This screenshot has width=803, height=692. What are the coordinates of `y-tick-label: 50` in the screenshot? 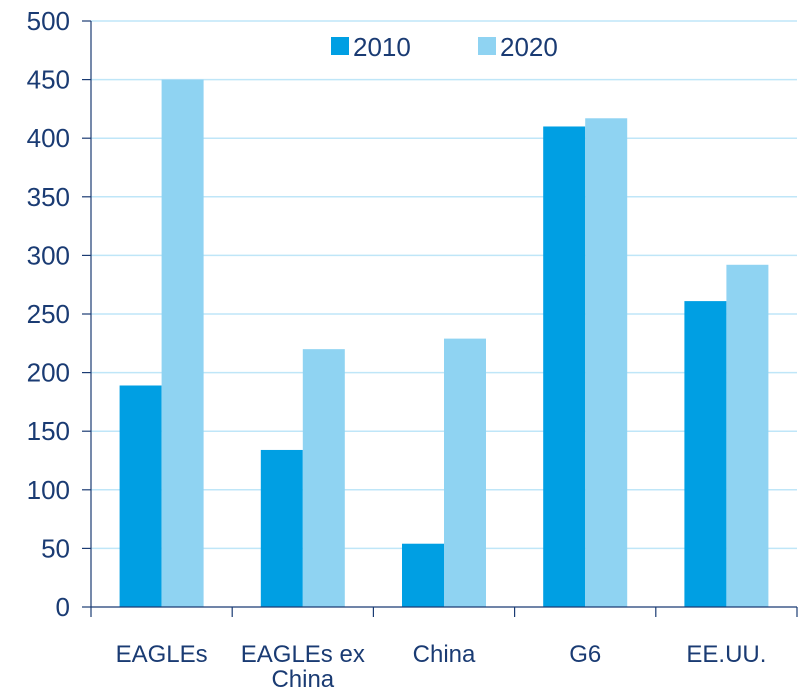 It's located at (55, 548).